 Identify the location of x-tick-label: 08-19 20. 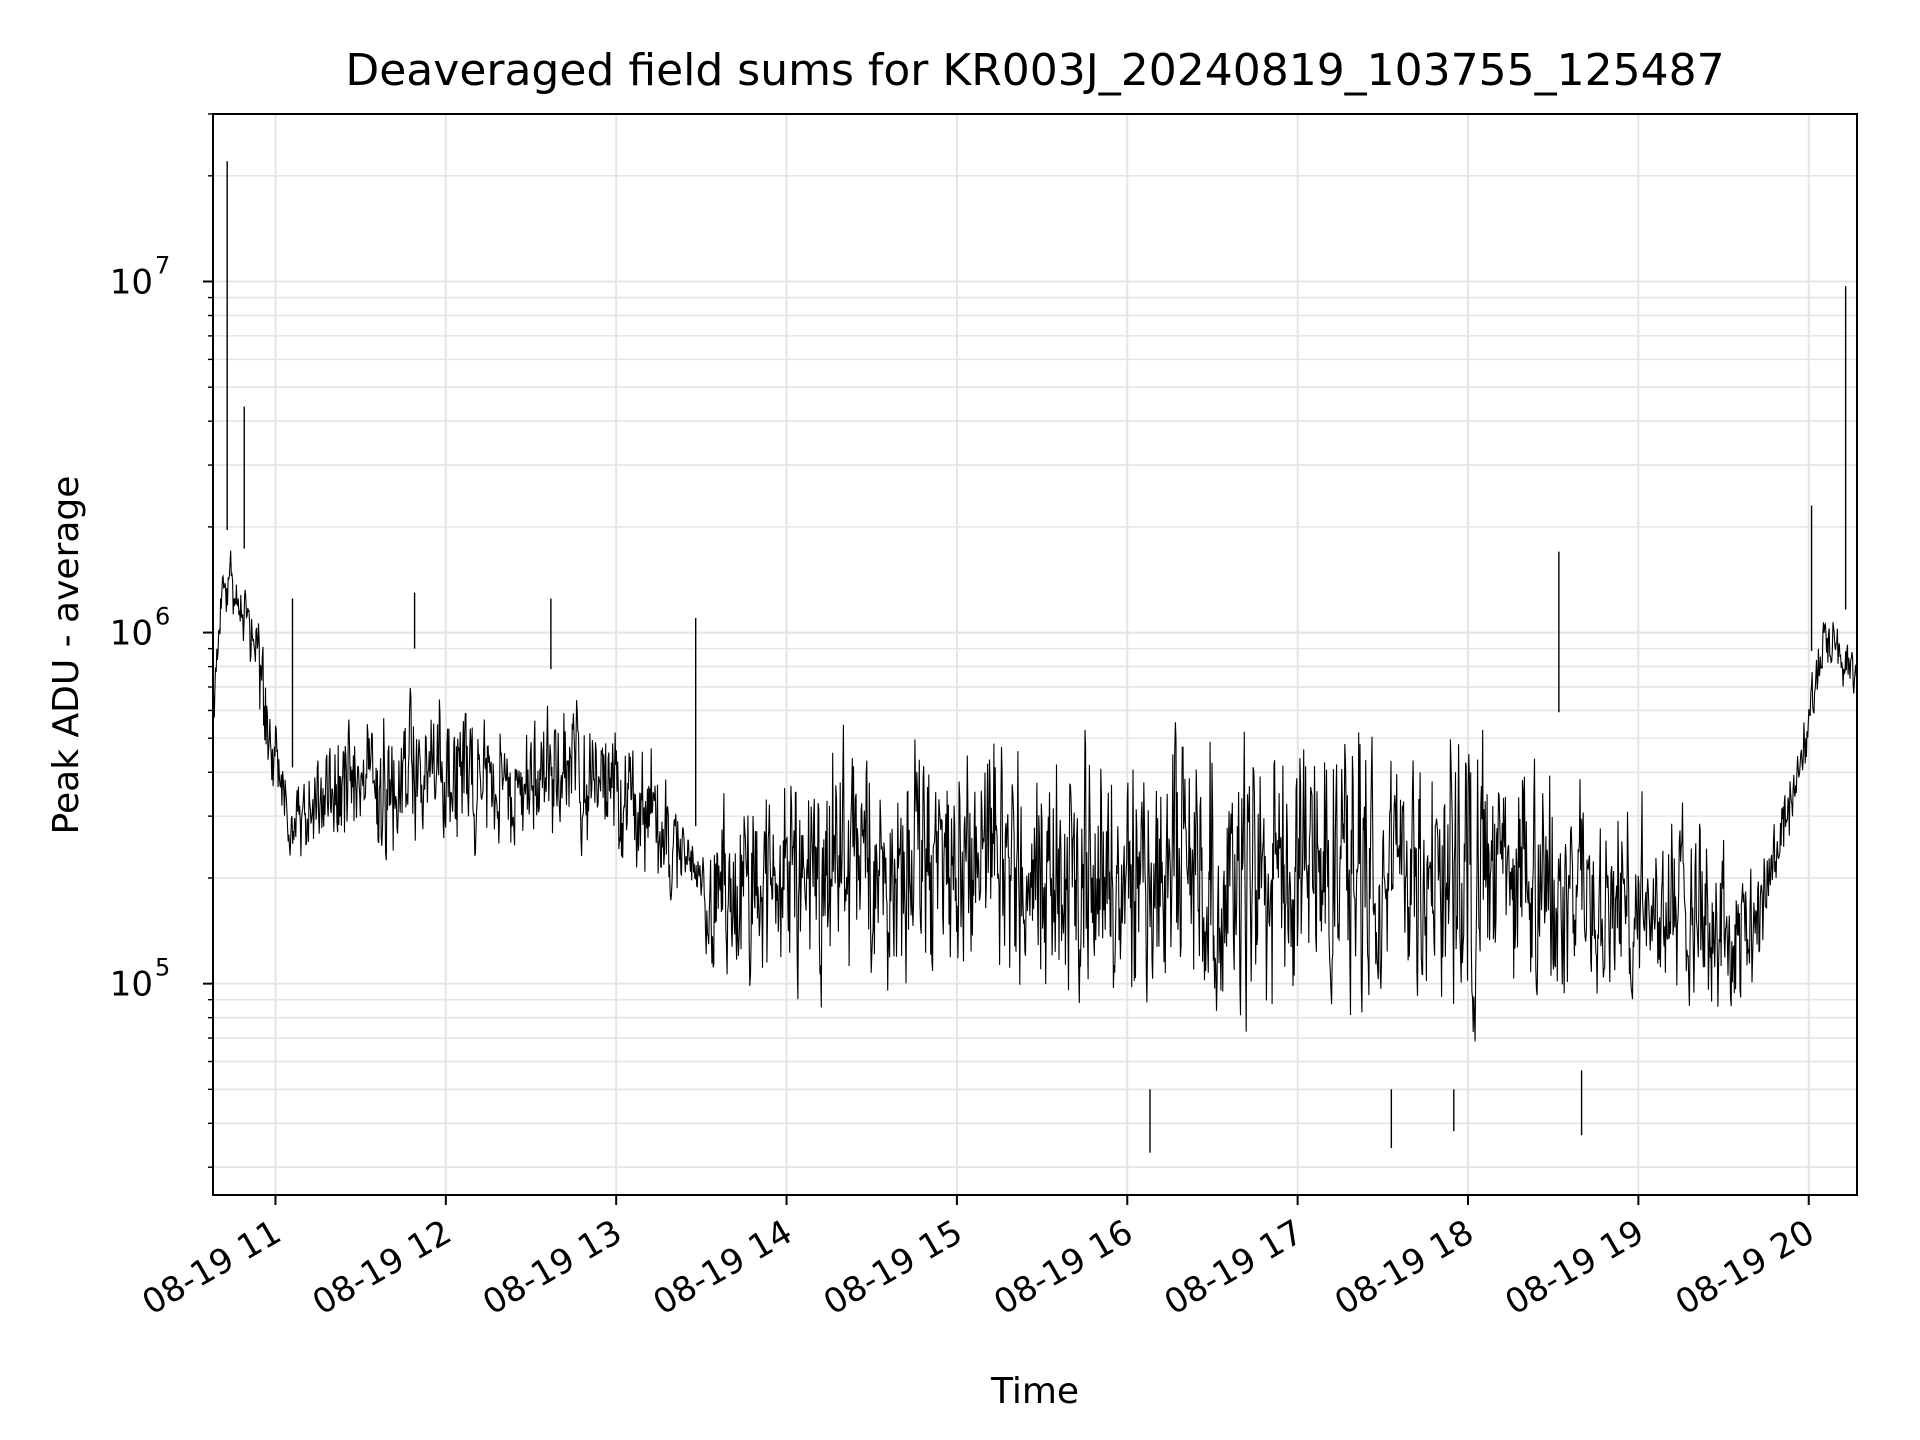
(1745, 1267).